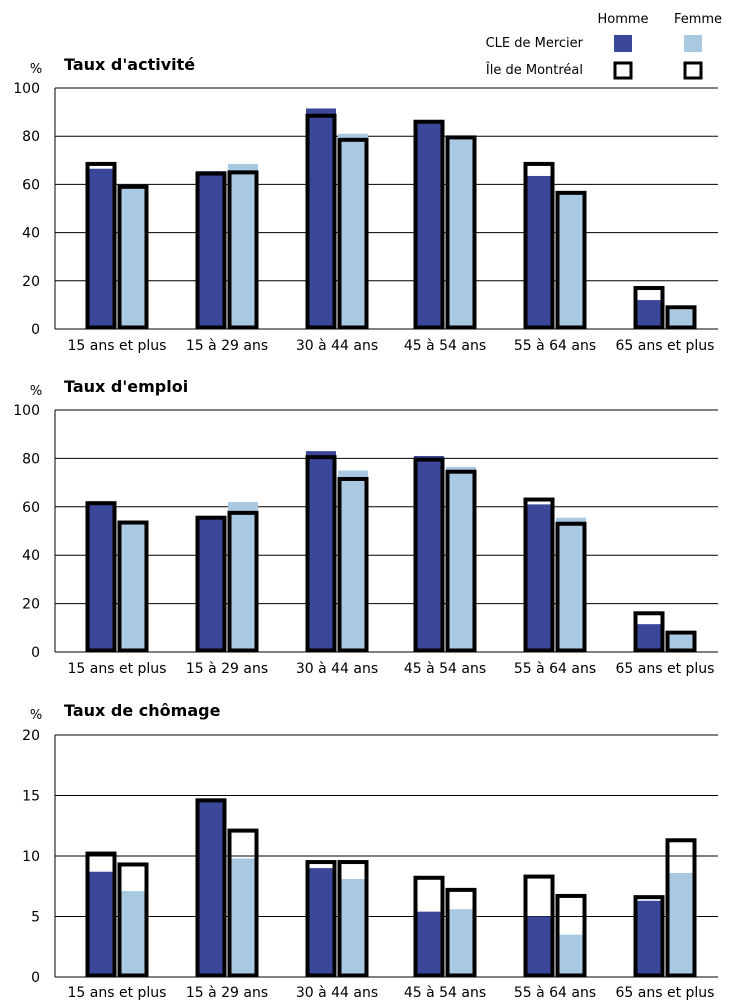 This screenshot has height=1004, width=733. I want to click on chart-title: Taux d'activité, so click(129, 64).